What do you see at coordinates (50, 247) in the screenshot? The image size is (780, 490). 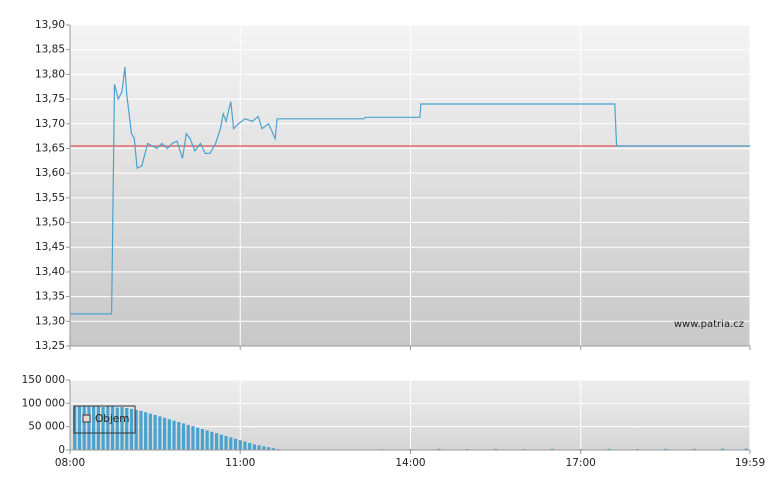 I see `y-tick-label: 13,45` at bounding box center [50, 247].